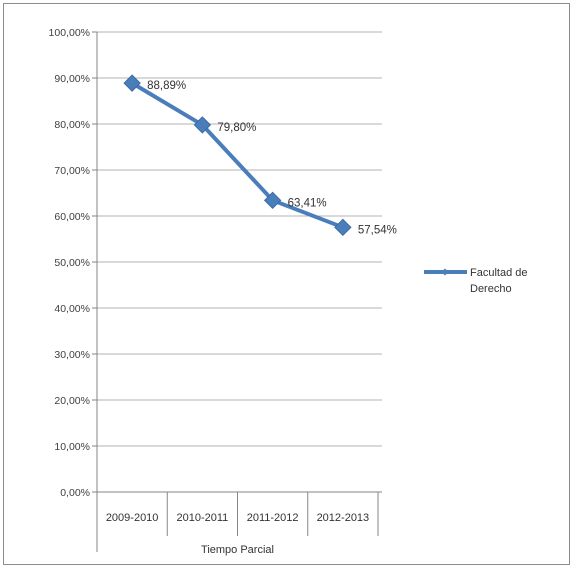  Describe the element at coordinates (72, 217) in the screenshot. I see `y-tick-label: 60,00%` at that location.